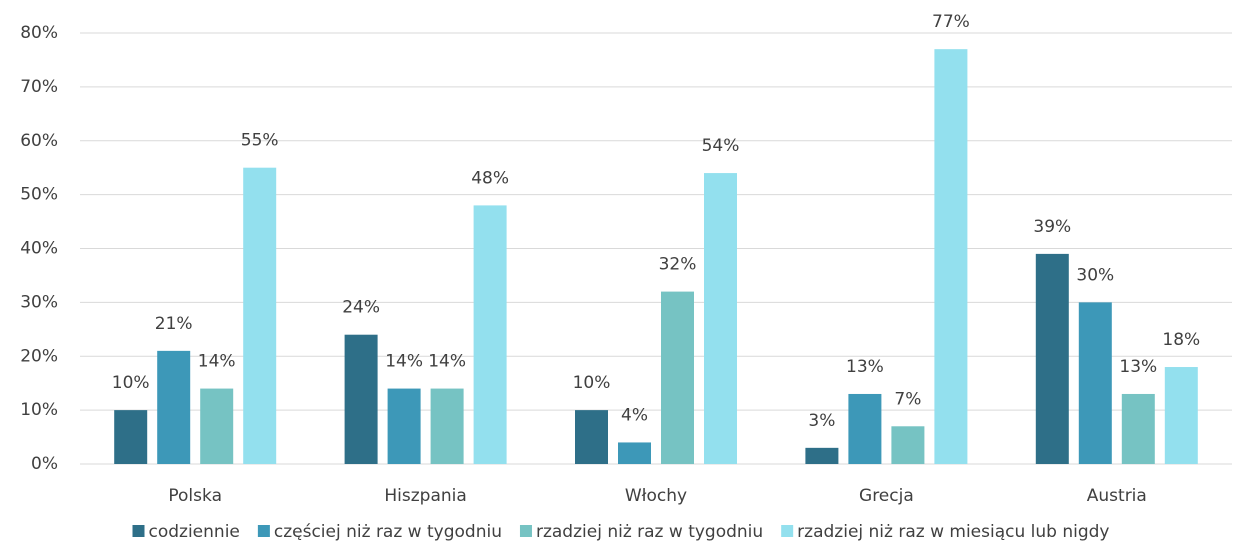  What do you see at coordinates (907, 399) in the screenshot?
I see `value-label: 7%` at bounding box center [907, 399].